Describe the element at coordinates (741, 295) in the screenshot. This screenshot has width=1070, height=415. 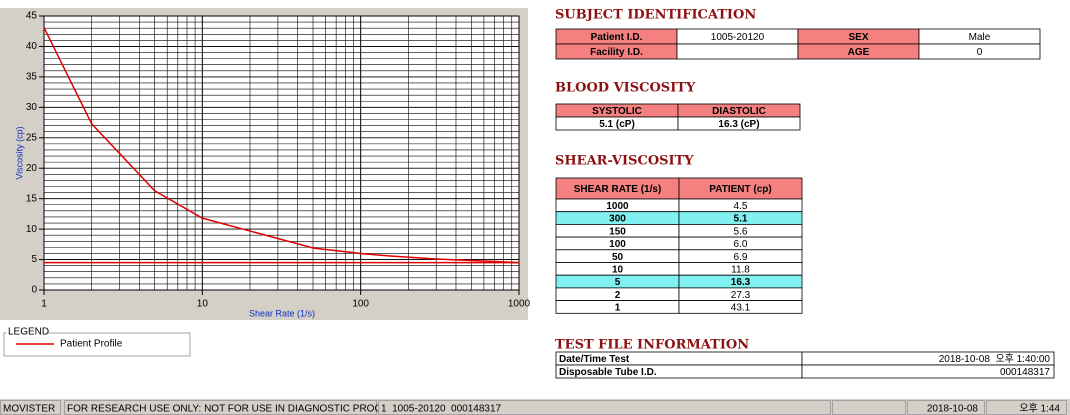
I see `cell-value: 27.3` at that location.